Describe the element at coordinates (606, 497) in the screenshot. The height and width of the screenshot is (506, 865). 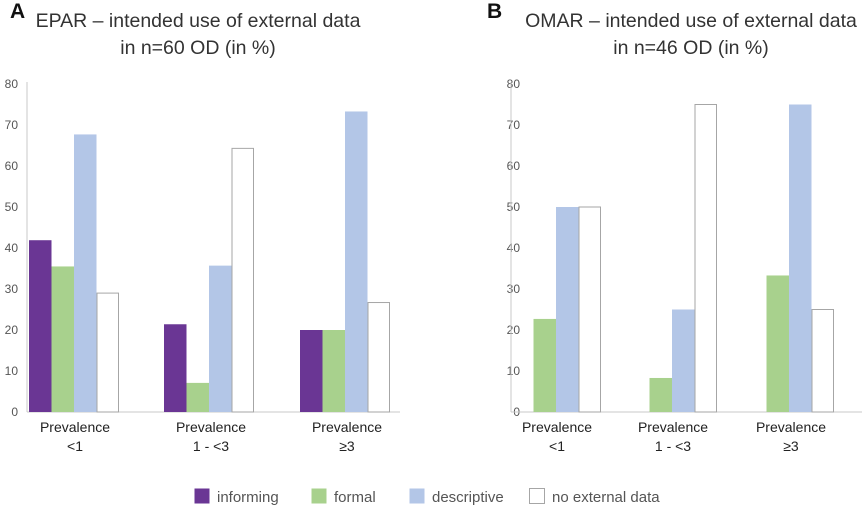
I see `legend-label: no external data` at that location.